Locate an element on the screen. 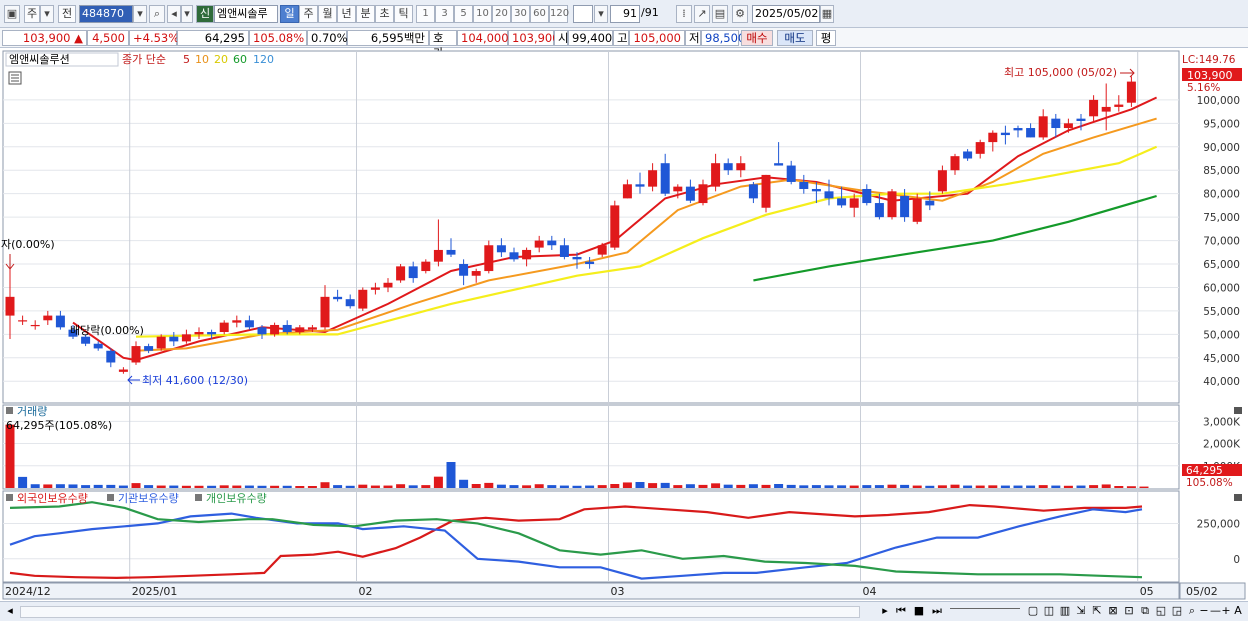 The height and width of the screenshot is (621, 1248). interval-tab-120: 120 is located at coordinates (559, 14).